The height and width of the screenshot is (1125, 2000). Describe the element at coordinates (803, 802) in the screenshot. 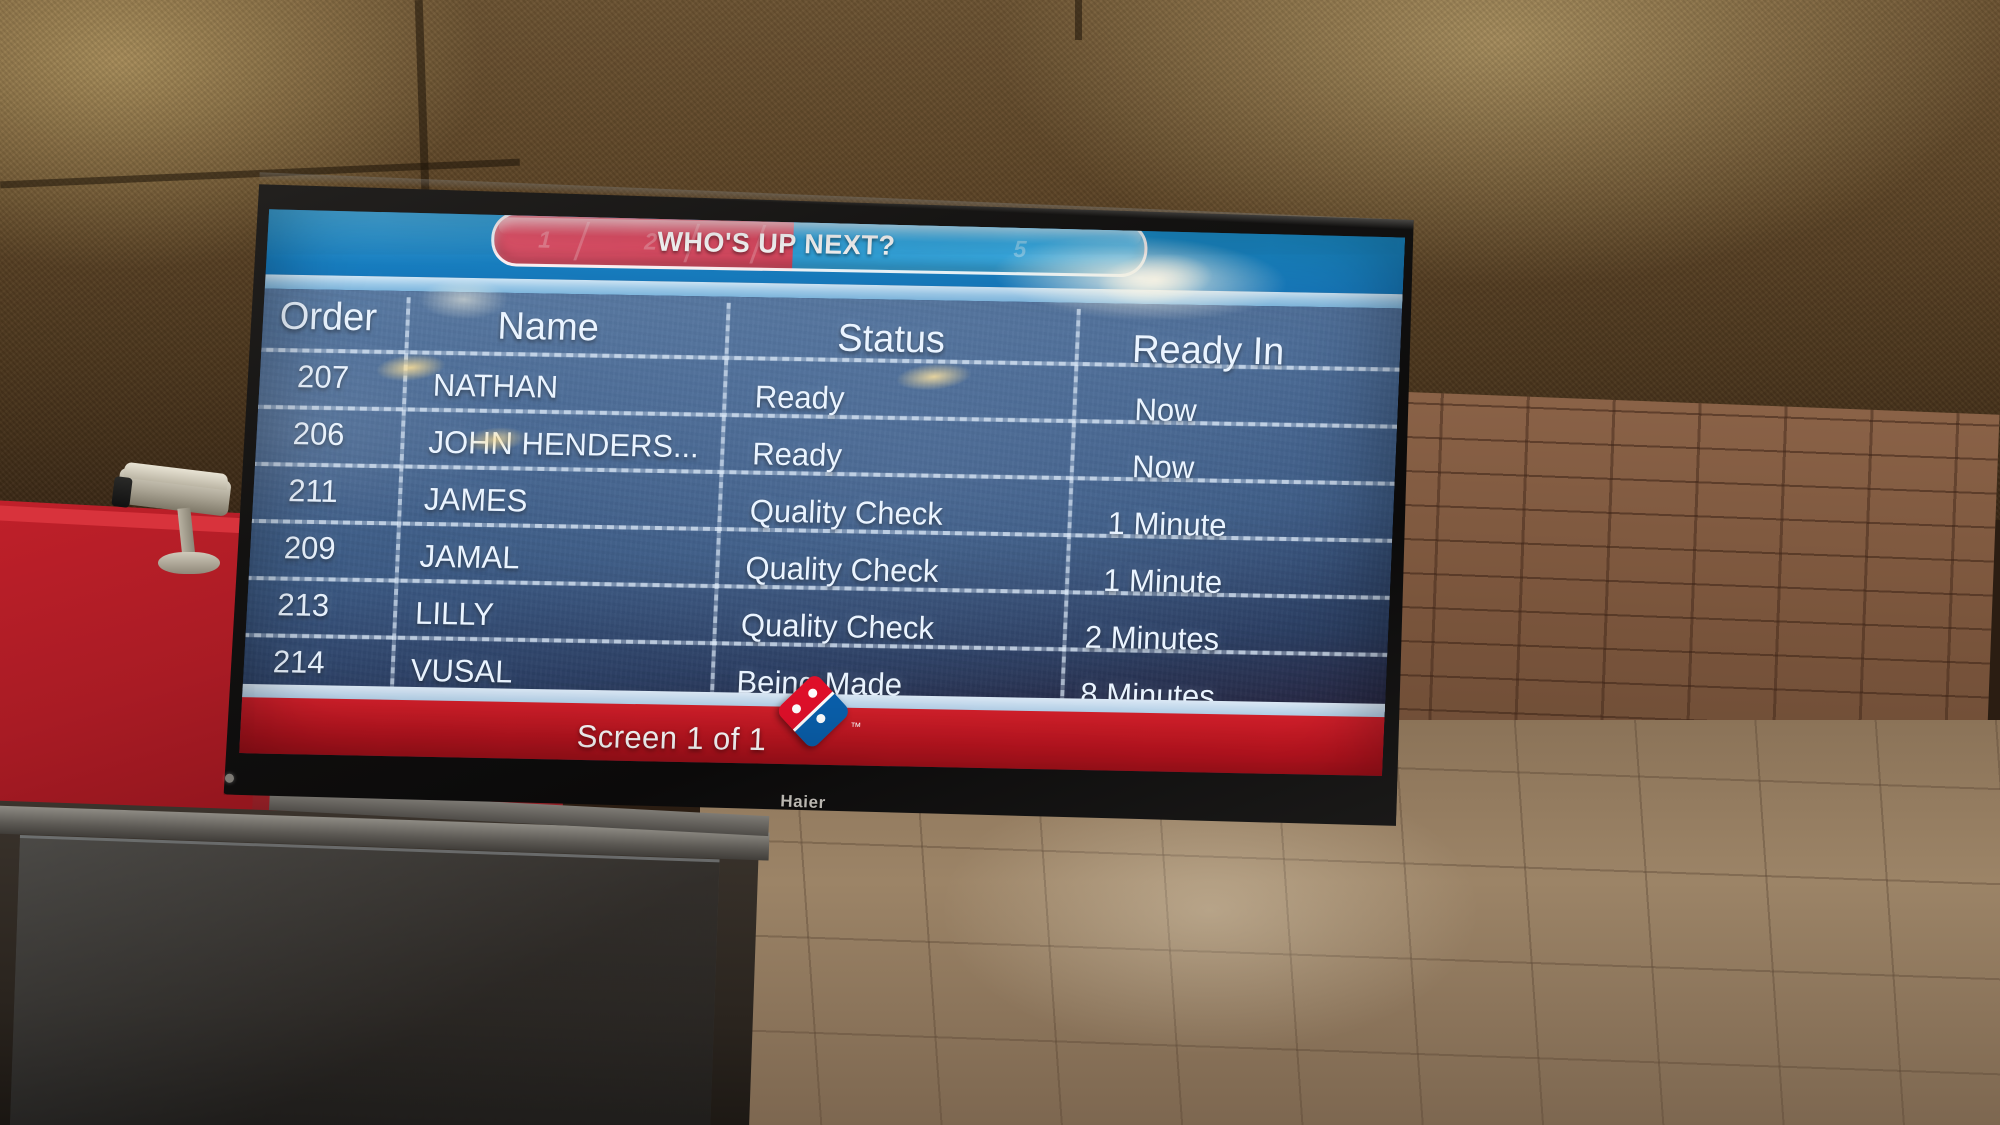

I see `tv-brand-label: Haier` at that location.